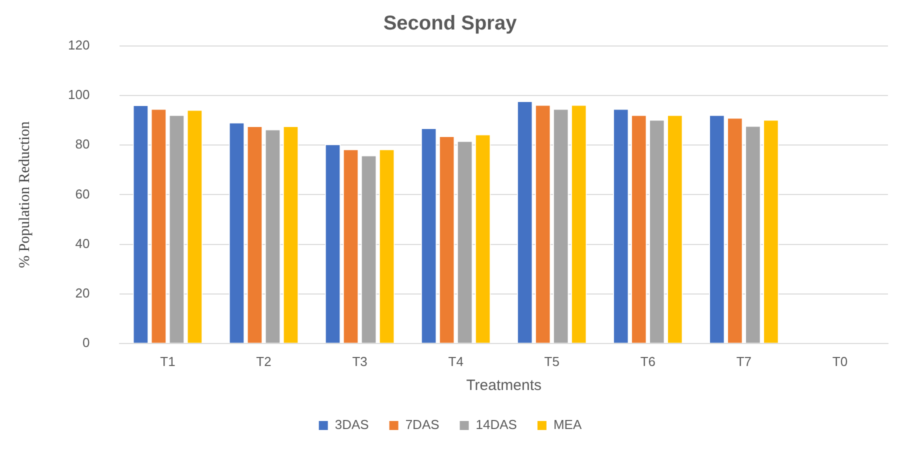 Image resolution: width=906 pixels, height=450 pixels. What do you see at coordinates (82, 243) in the screenshot?
I see `y-tick-label: 40` at bounding box center [82, 243].